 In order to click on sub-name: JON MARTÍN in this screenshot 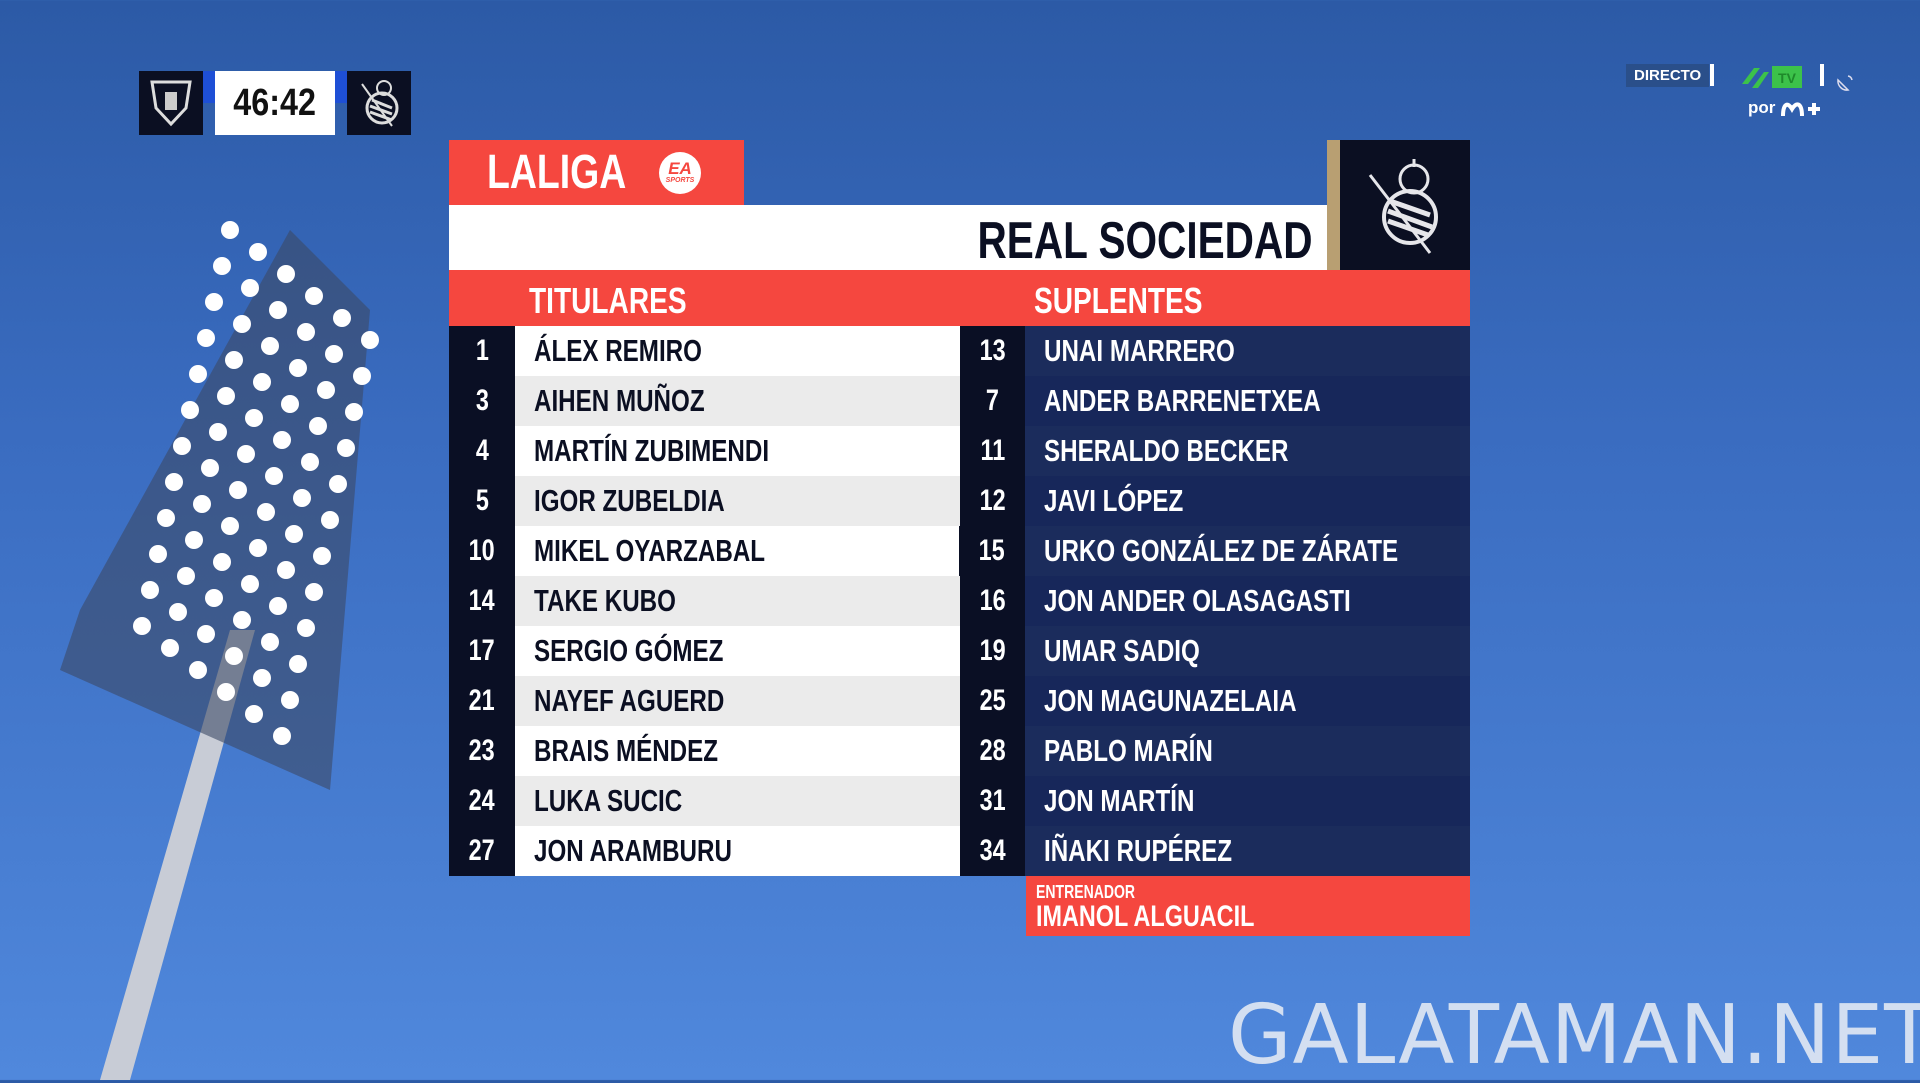, I will do `click(1247, 801)`.